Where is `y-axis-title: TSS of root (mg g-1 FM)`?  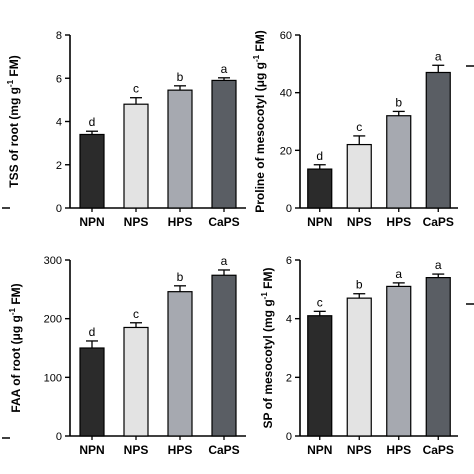
y-axis-title: TSS of root (mg g-1 FM) is located at coordinates (13, 121).